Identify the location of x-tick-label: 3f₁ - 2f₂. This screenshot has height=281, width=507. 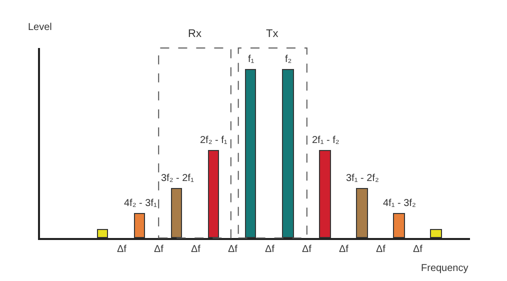
(362, 178).